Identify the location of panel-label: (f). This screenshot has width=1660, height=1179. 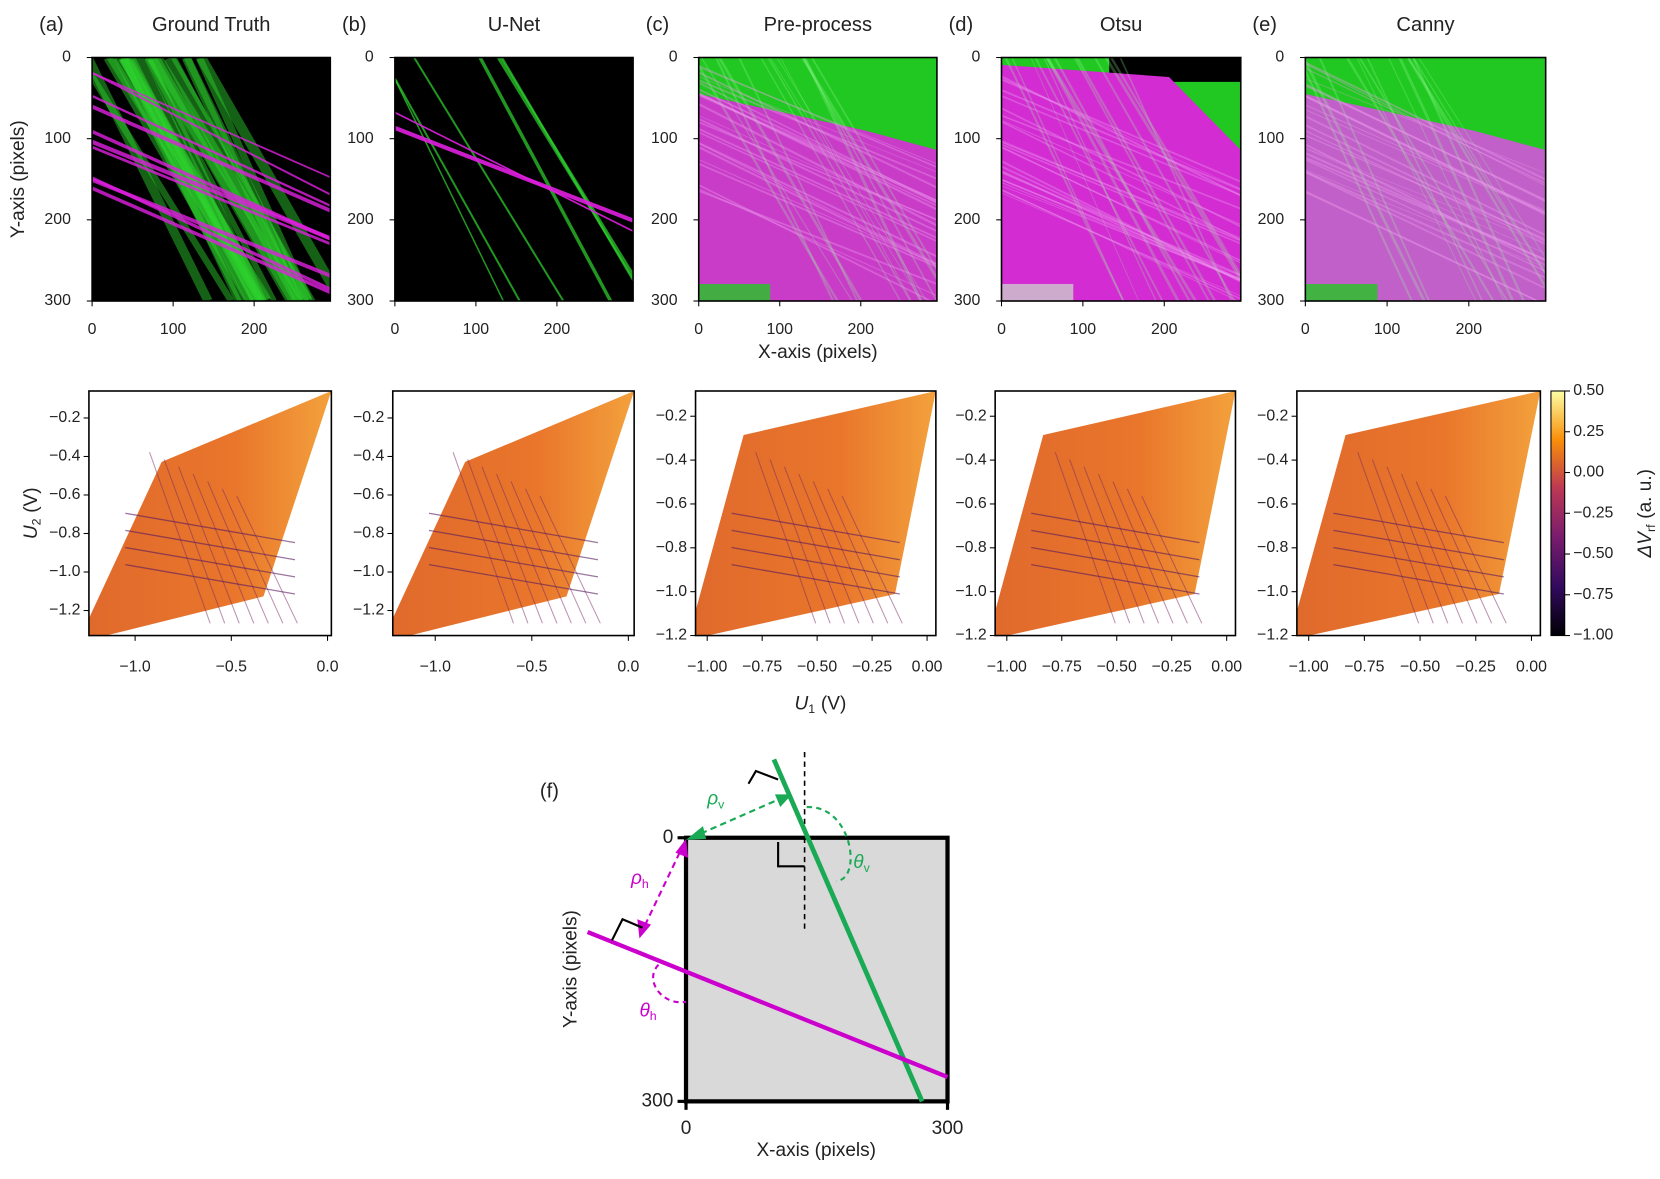
(549, 792).